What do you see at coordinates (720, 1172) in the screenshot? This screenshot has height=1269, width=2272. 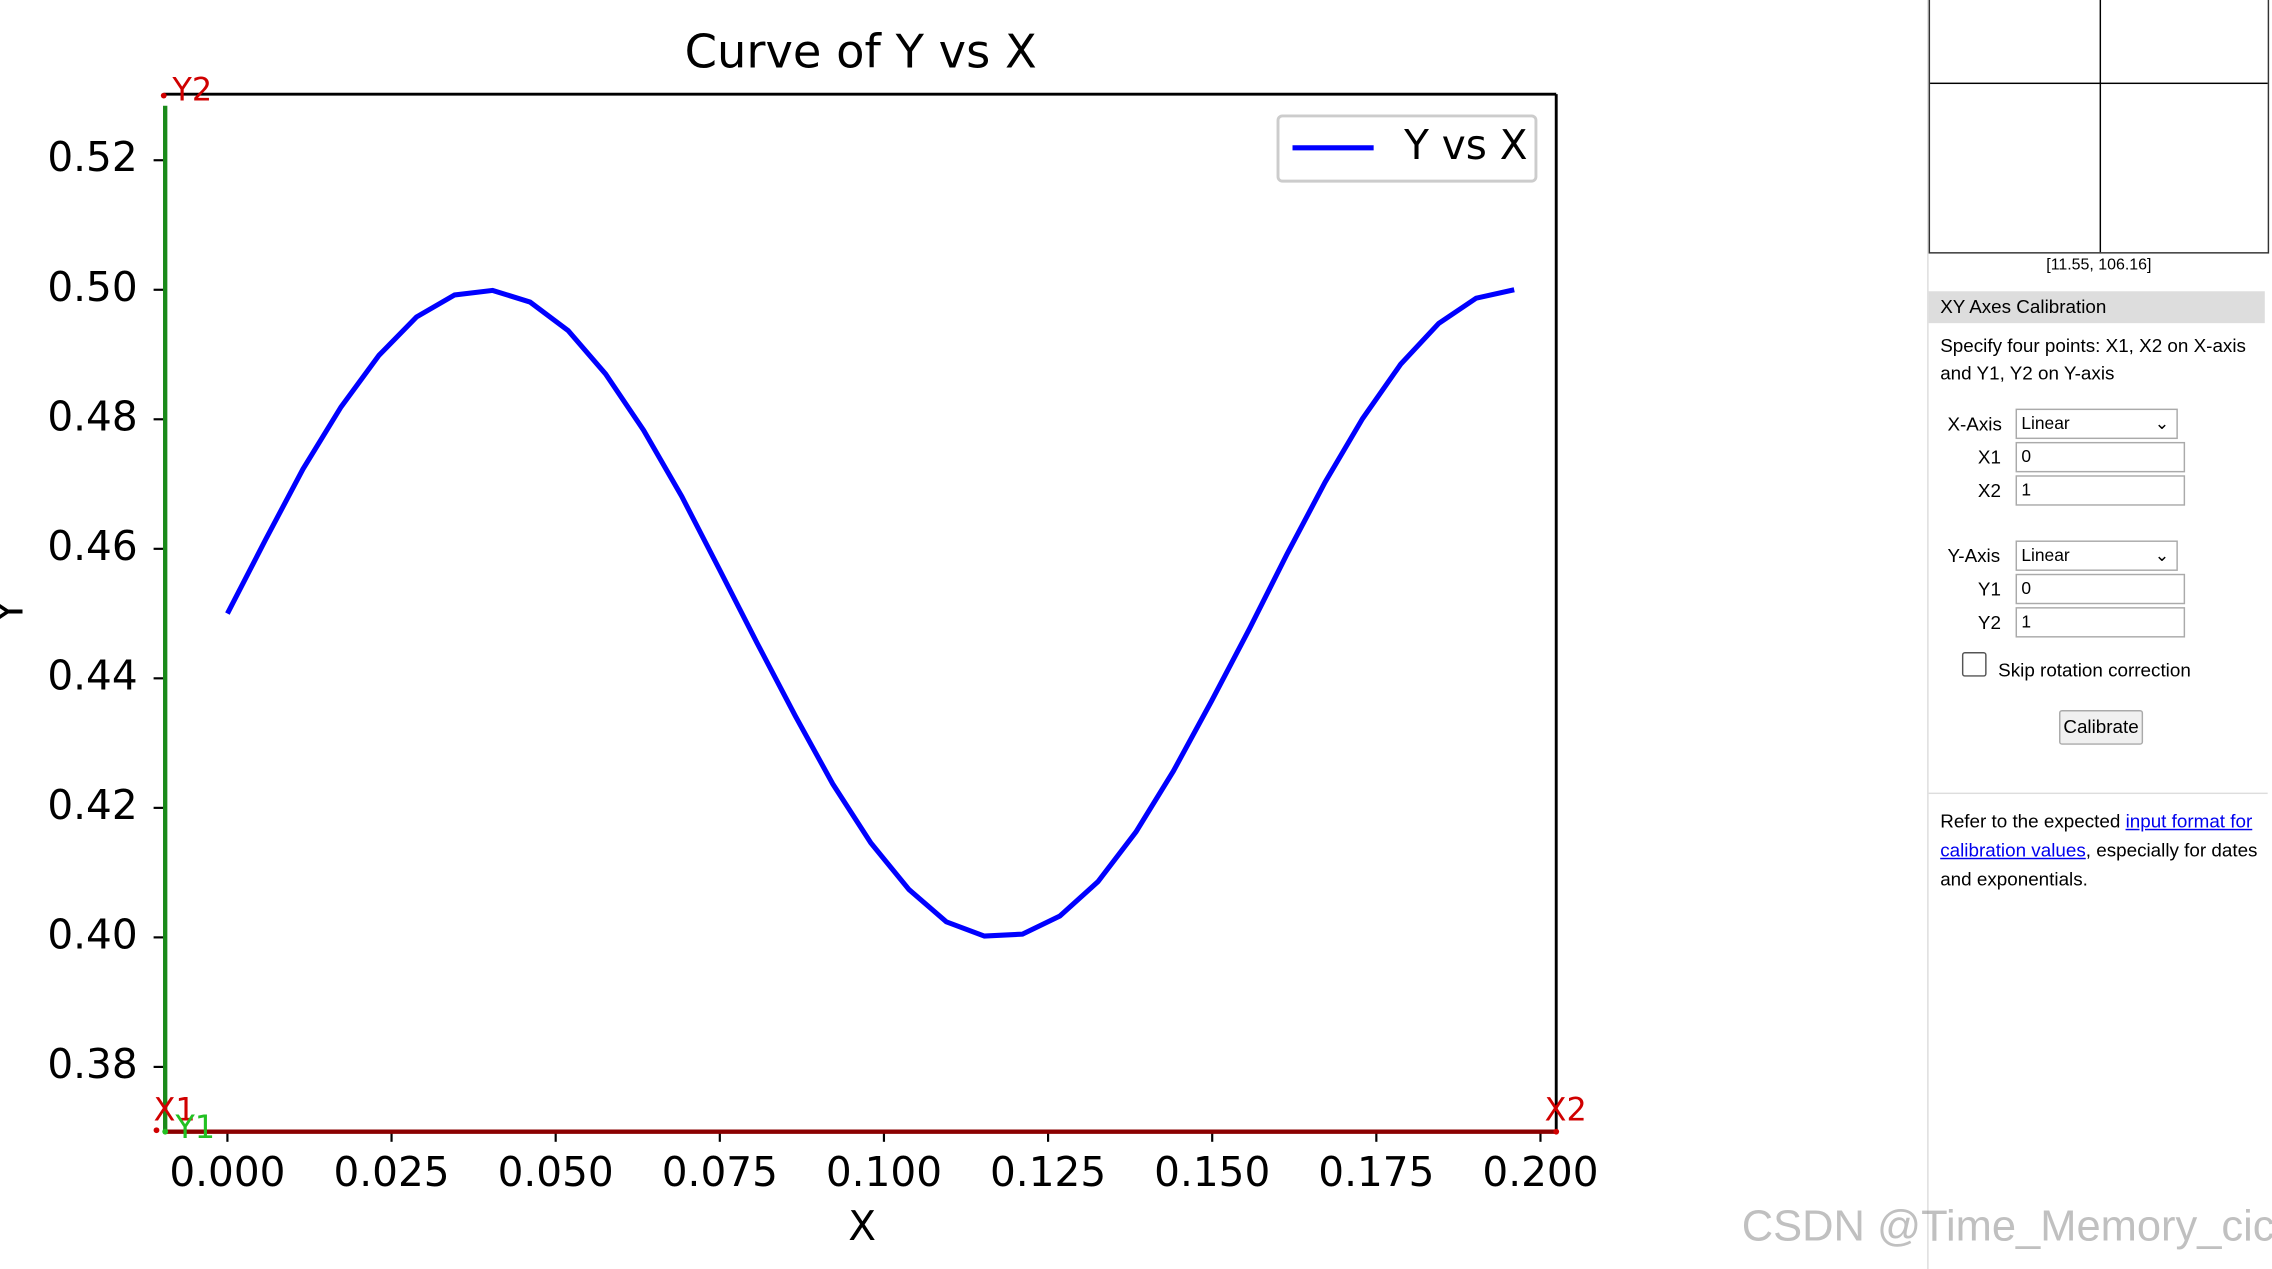 I see `x-tick-label: 0.075` at bounding box center [720, 1172].